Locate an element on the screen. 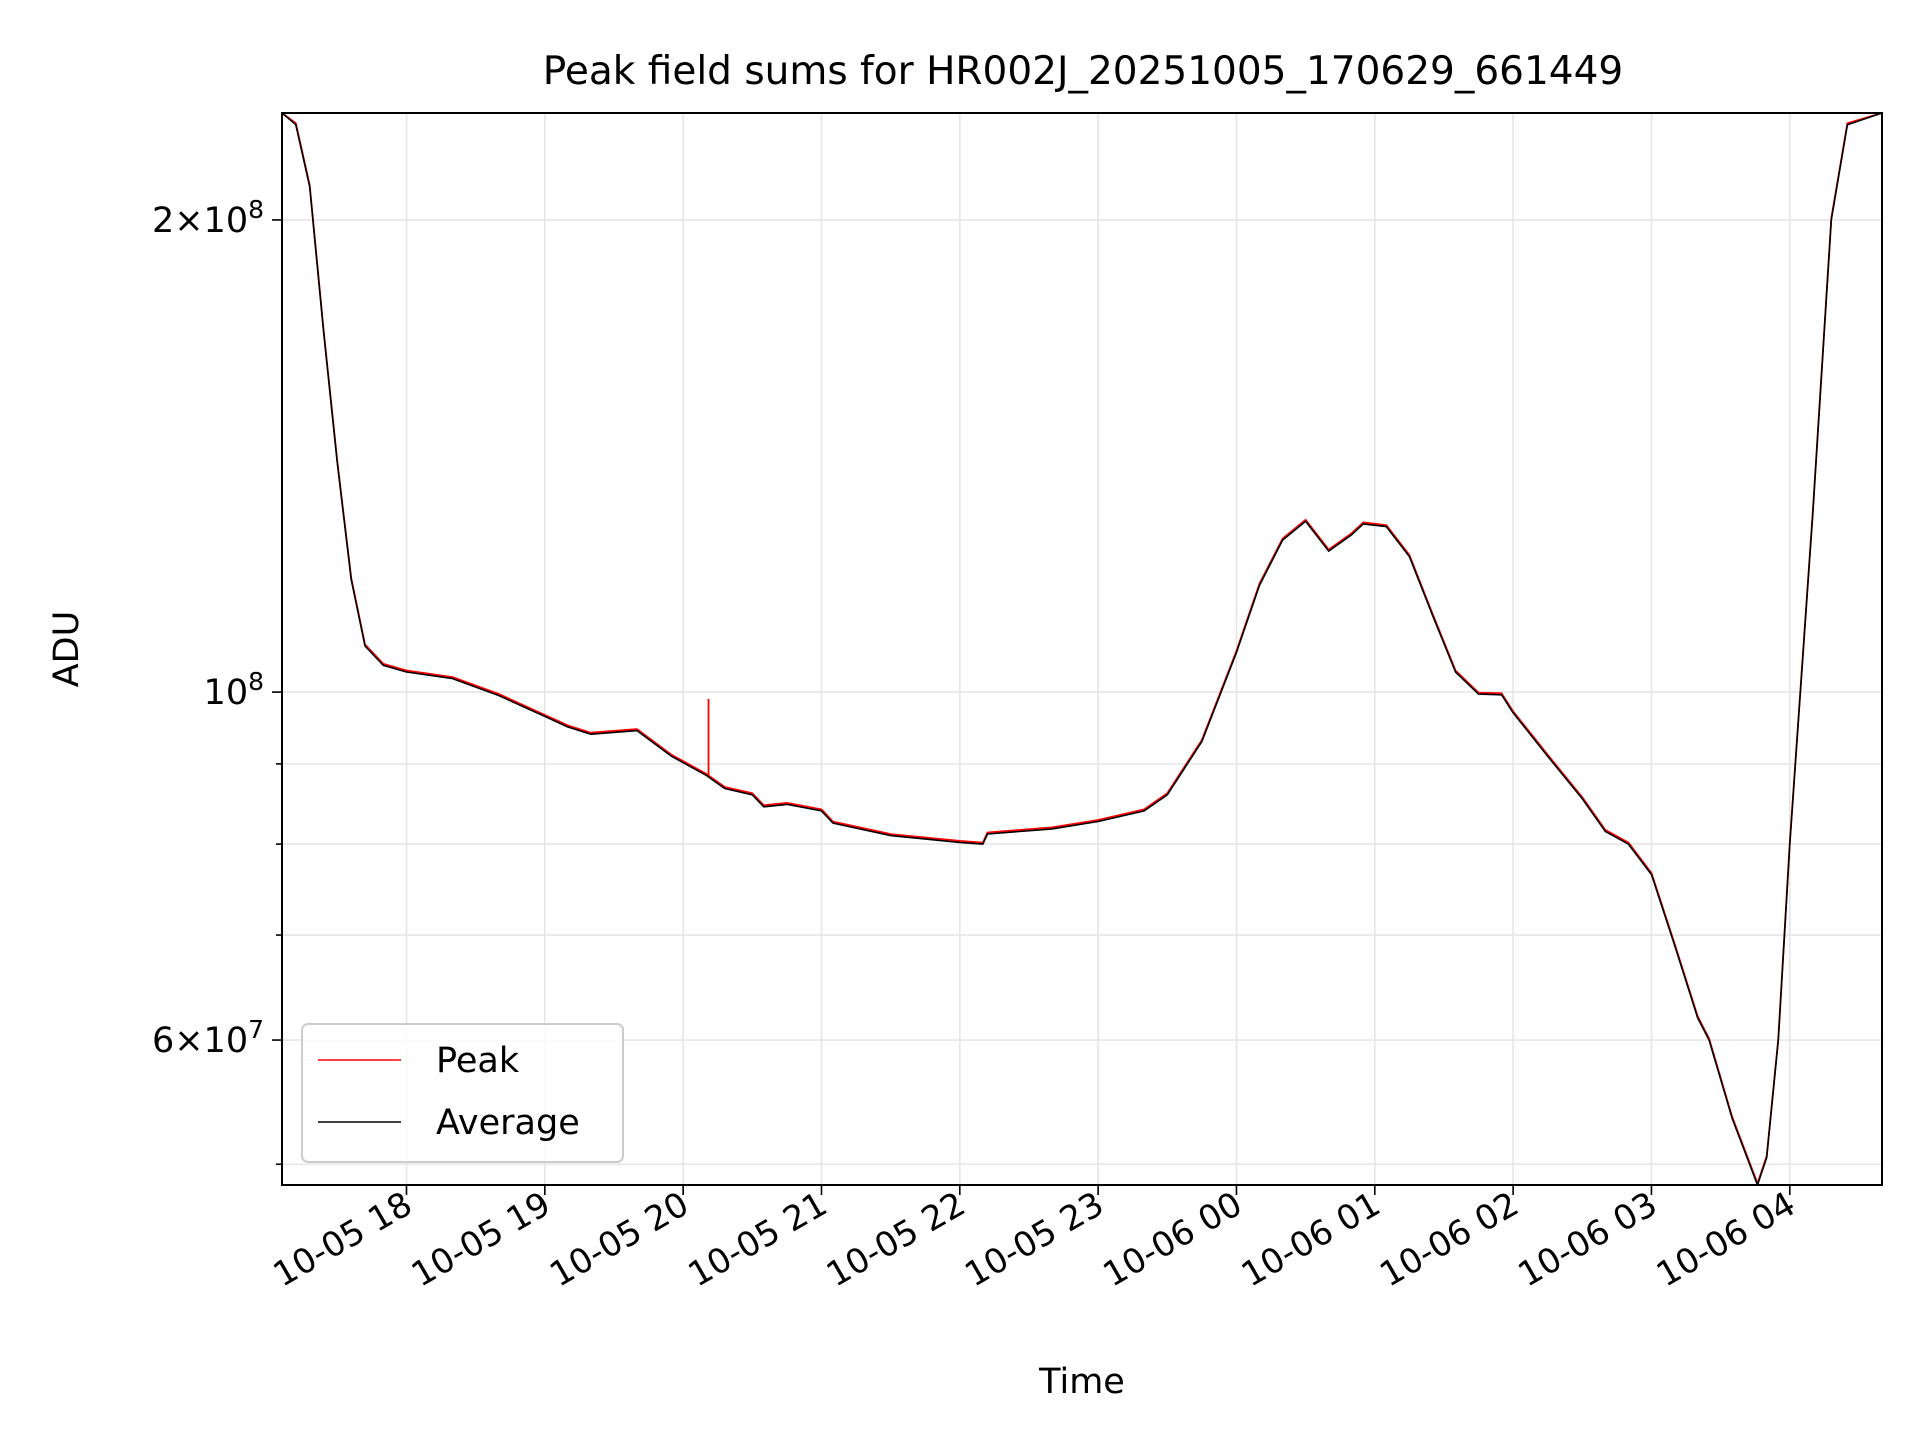 This screenshot has width=1920, height=1440. legend: Peak Average is located at coordinates (462, 1093).